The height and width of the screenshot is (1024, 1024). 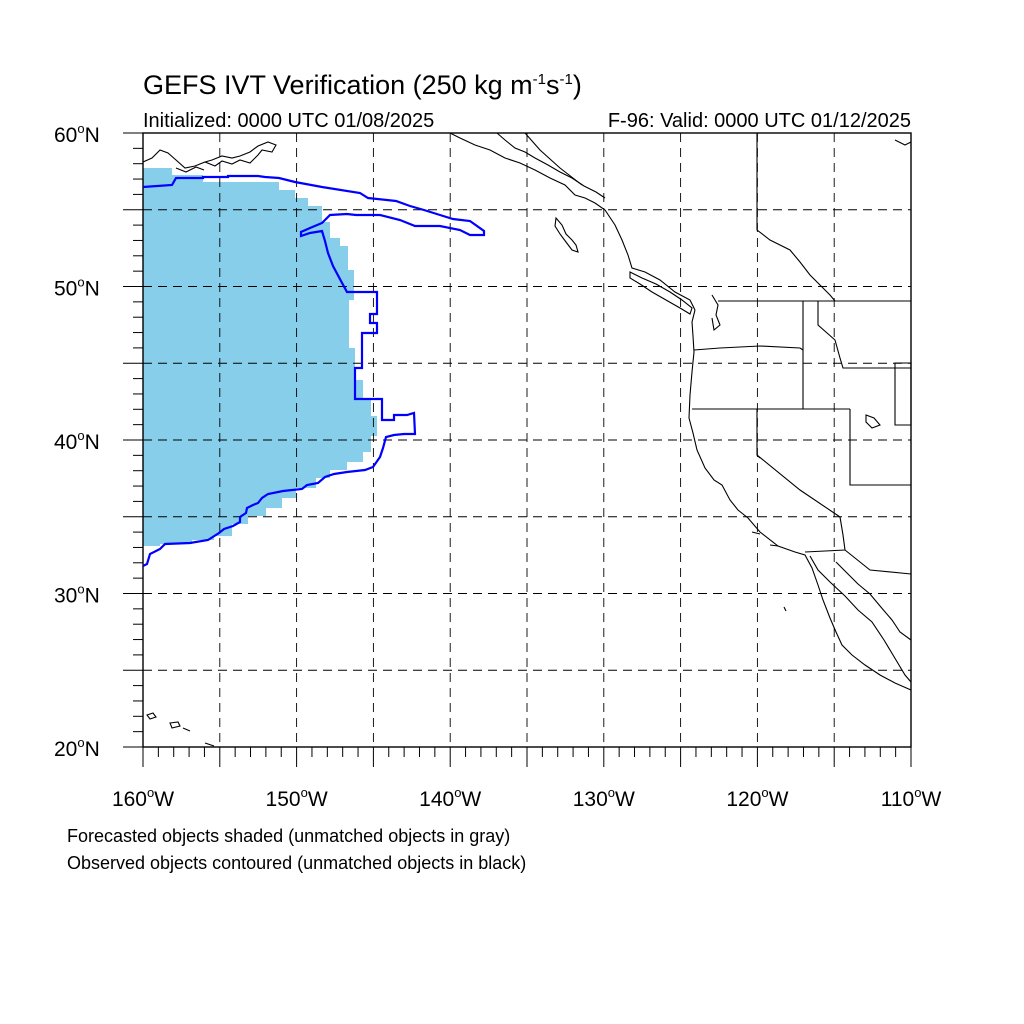 I want to click on observed-ivt-object, so click(x=314, y=370).